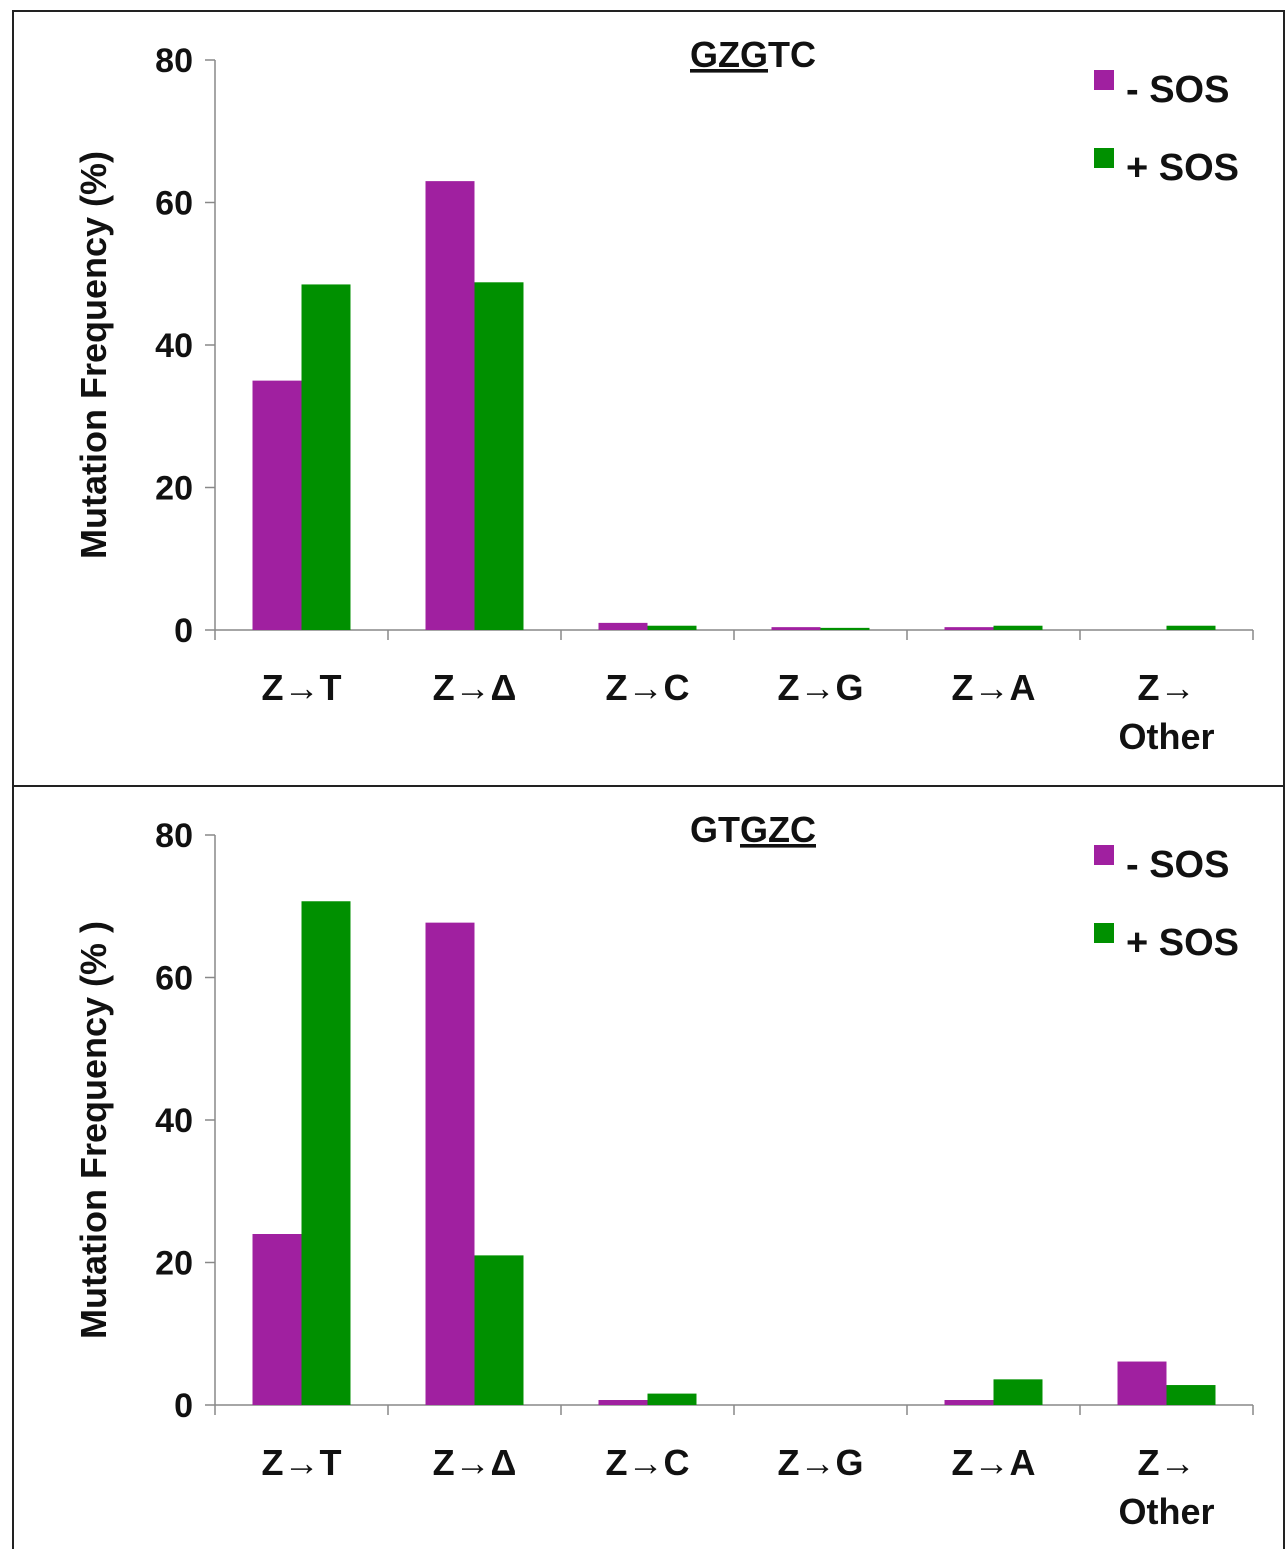 The width and height of the screenshot is (1285, 1549). What do you see at coordinates (93, 355) in the screenshot?
I see `y-axis-title: Mutation Frequency (%)` at bounding box center [93, 355].